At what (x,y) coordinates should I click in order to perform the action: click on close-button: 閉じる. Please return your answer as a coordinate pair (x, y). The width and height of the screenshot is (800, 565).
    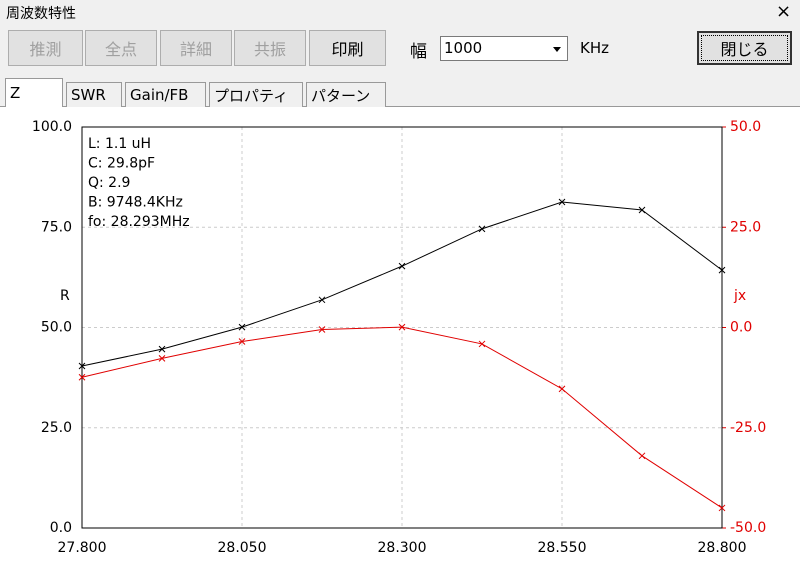
    Looking at the image, I should click on (744, 48).